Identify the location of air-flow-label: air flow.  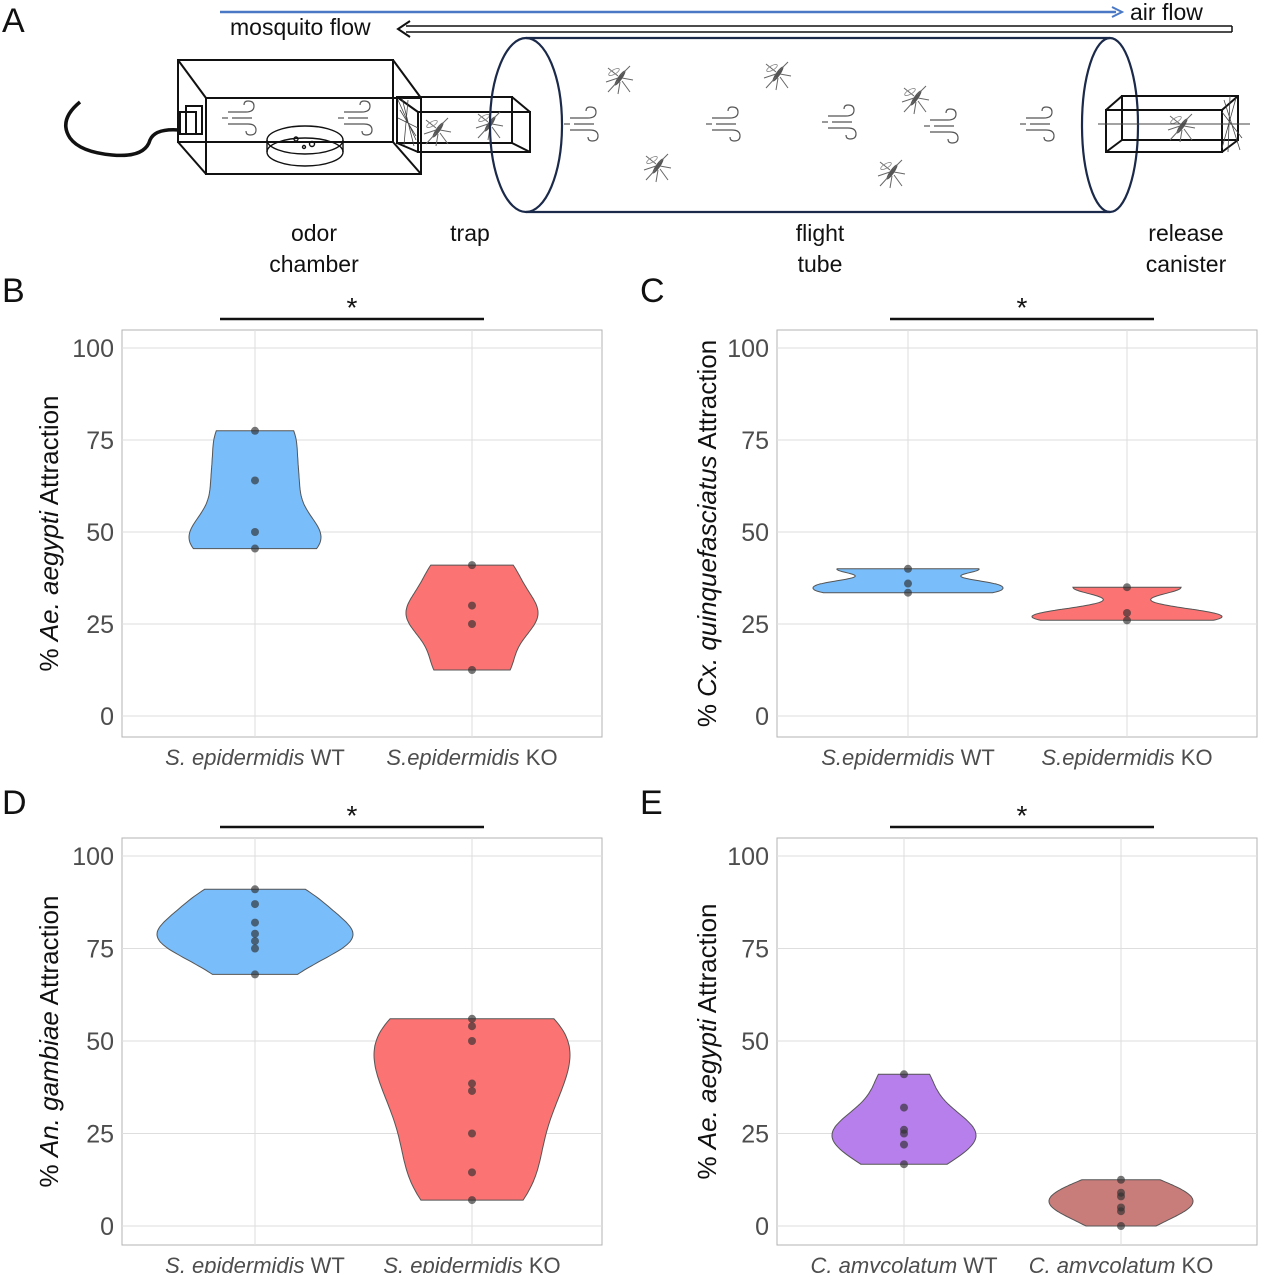
(1166, 12).